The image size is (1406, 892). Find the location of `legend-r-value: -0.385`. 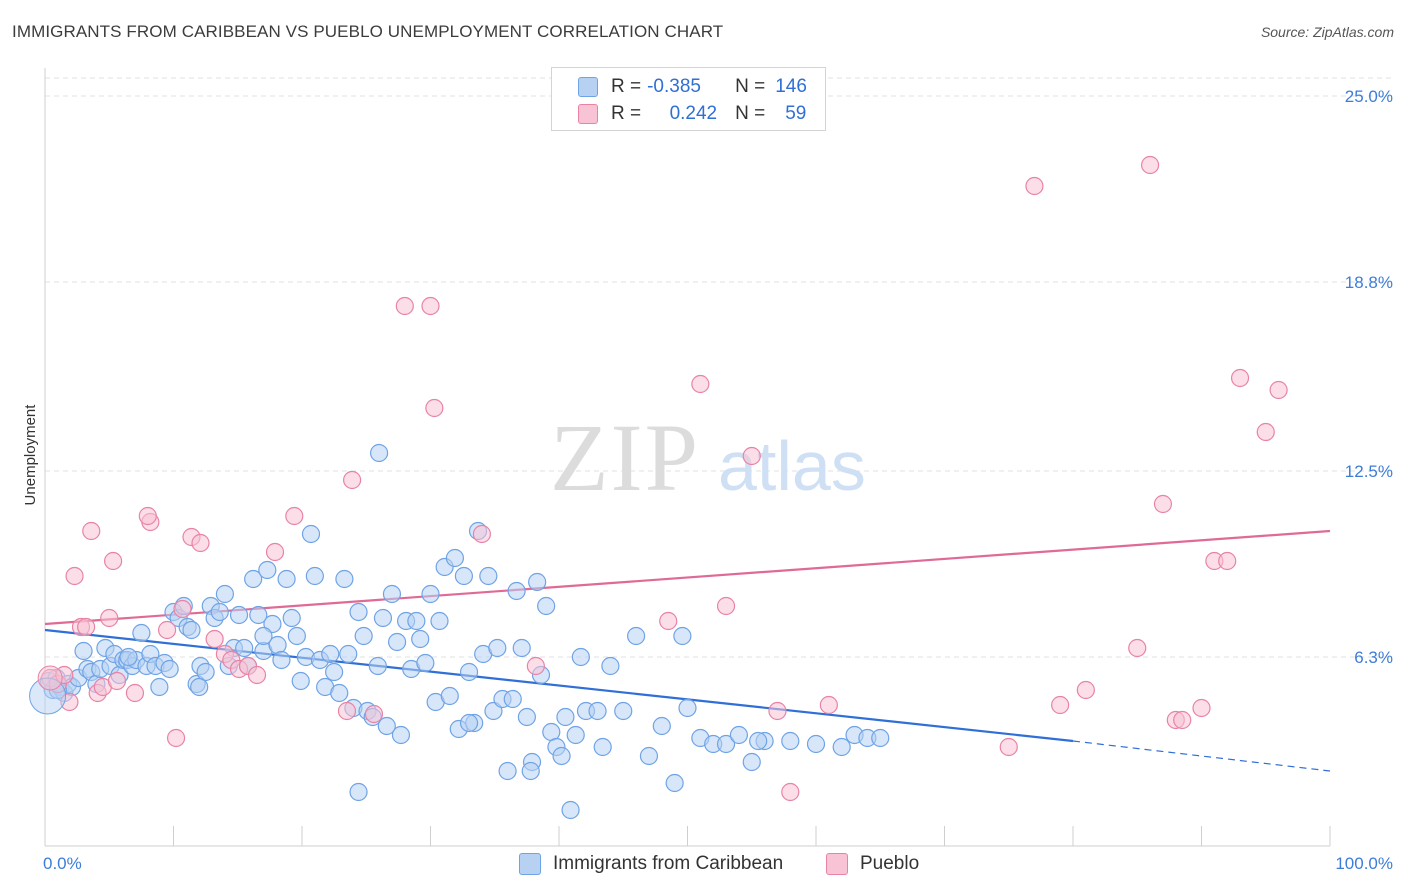

legend-r-value: -0.385 is located at coordinates (674, 86).